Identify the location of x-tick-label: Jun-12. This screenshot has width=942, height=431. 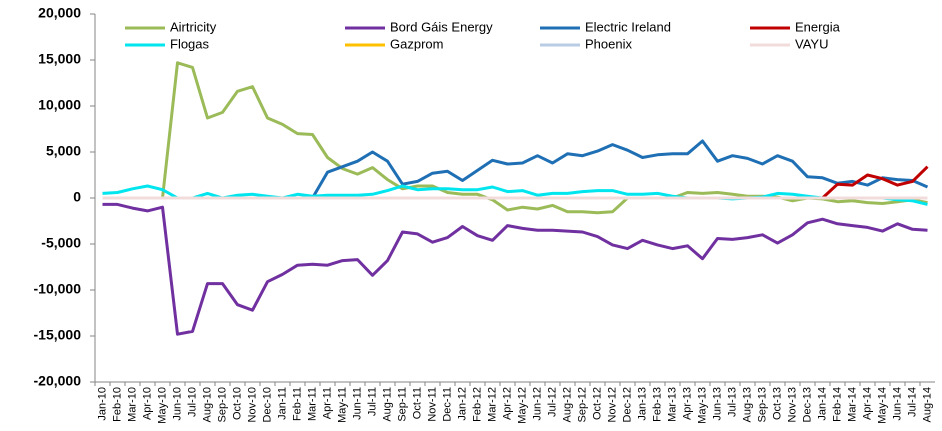
(537, 404).